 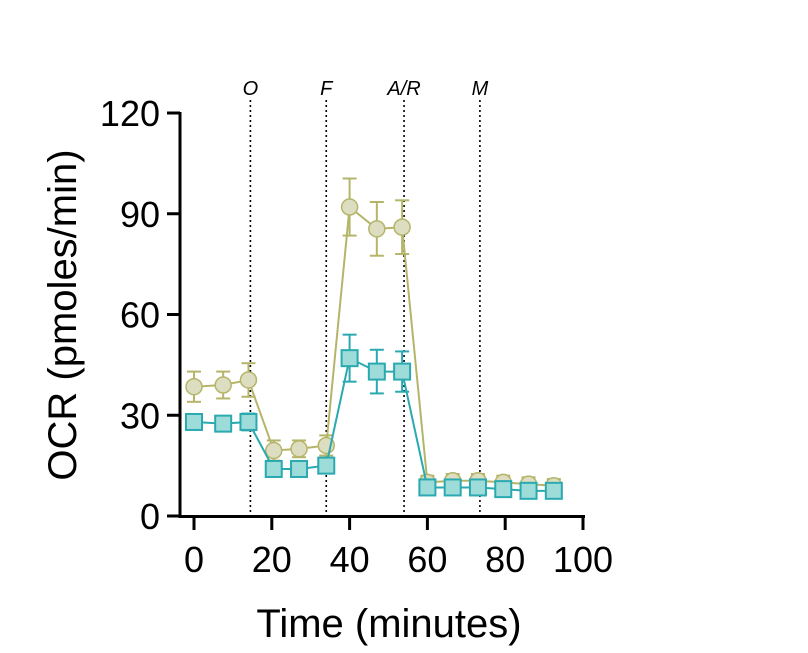 I want to click on x-tick-label: 40, so click(x=350, y=559).